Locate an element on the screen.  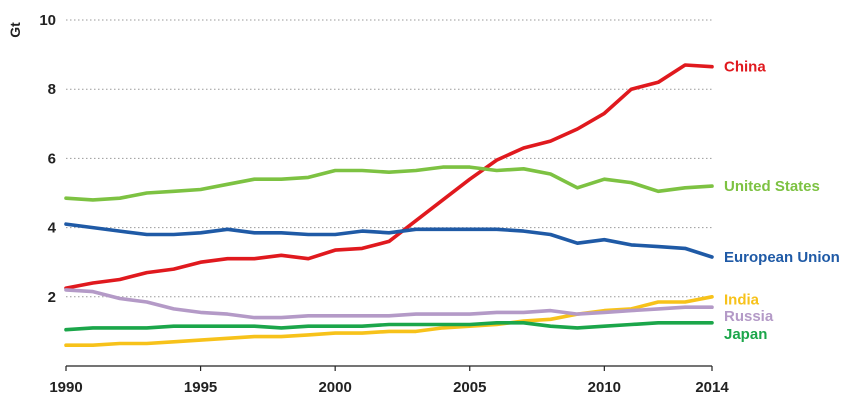
x-tick-label: 2005 is located at coordinates (469, 387).